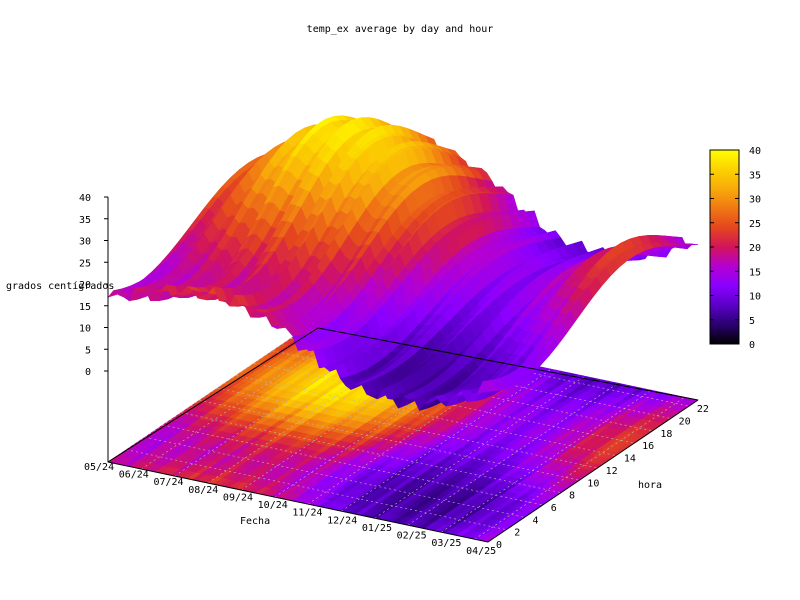  What do you see at coordinates (755, 224) in the screenshot?
I see `colorbar-tick-label: 25` at bounding box center [755, 224].